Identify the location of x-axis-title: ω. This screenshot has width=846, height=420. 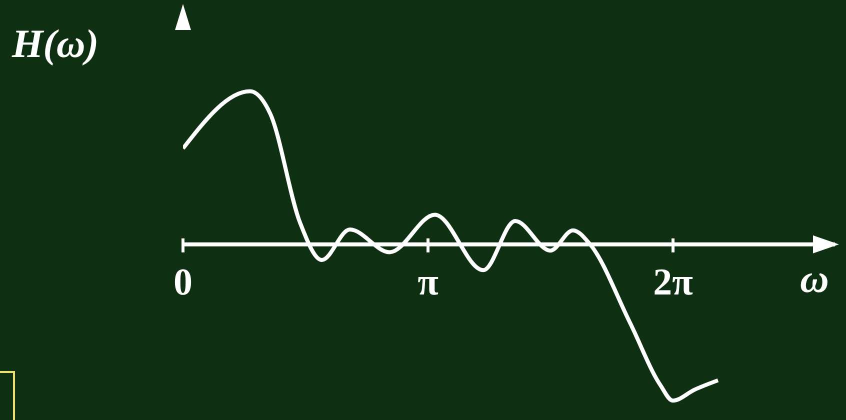
(814, 278).